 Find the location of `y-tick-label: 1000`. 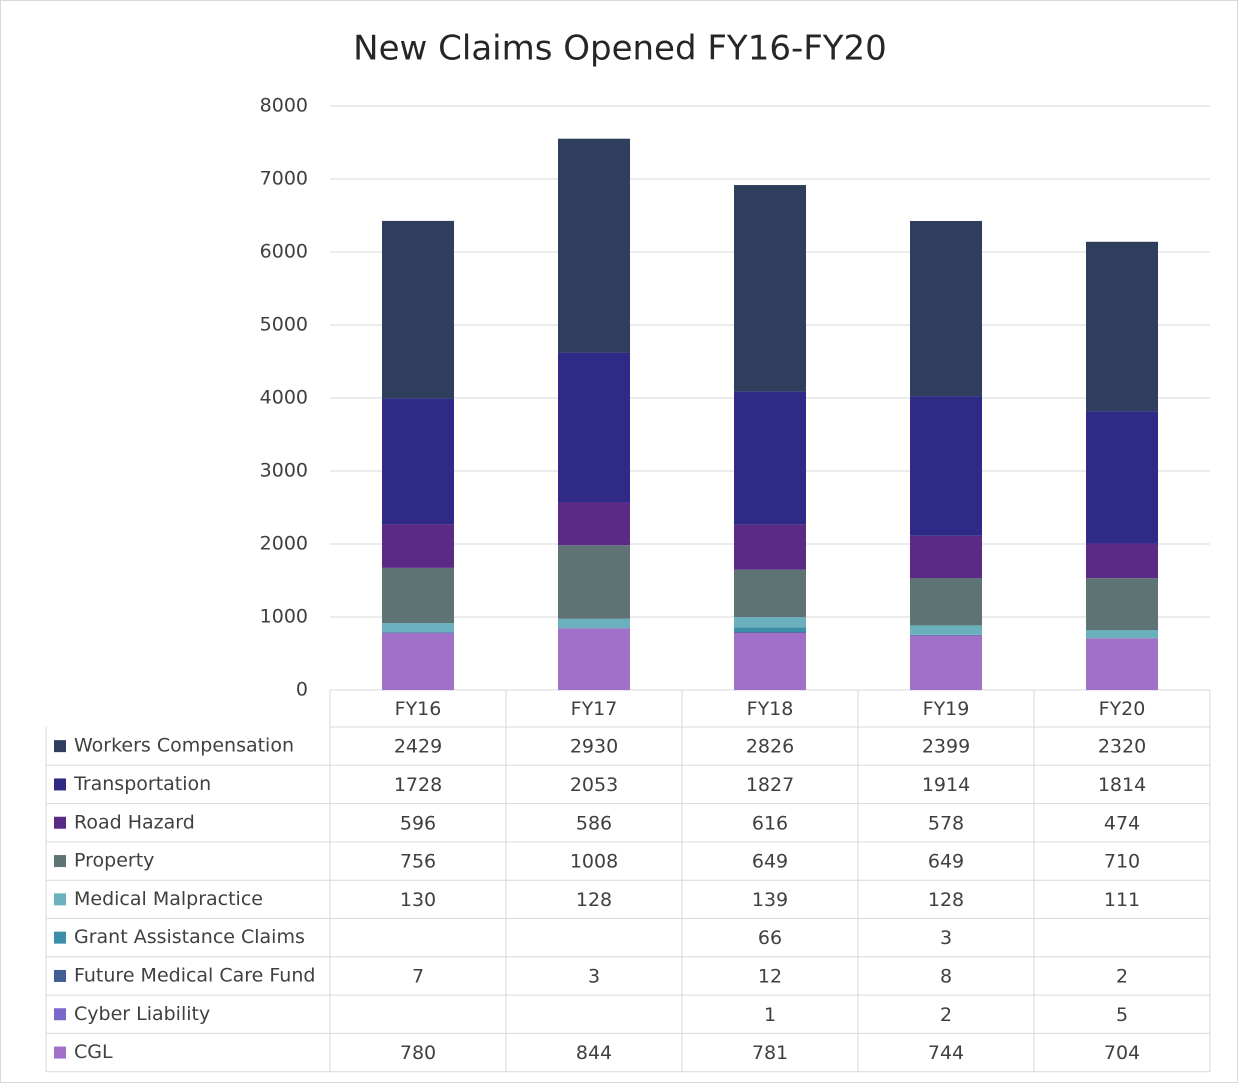

y-tick-label: 1000 is located at coordinates (284, 617).